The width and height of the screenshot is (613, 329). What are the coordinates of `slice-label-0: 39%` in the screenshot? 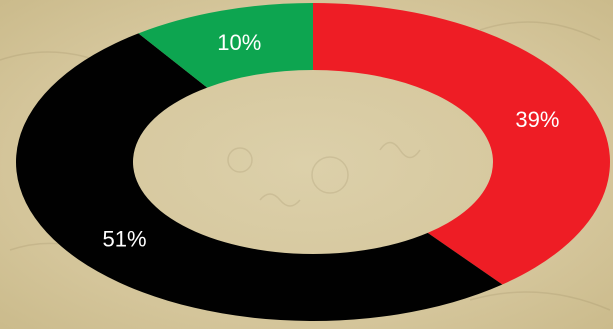 It's located at (537, 119).